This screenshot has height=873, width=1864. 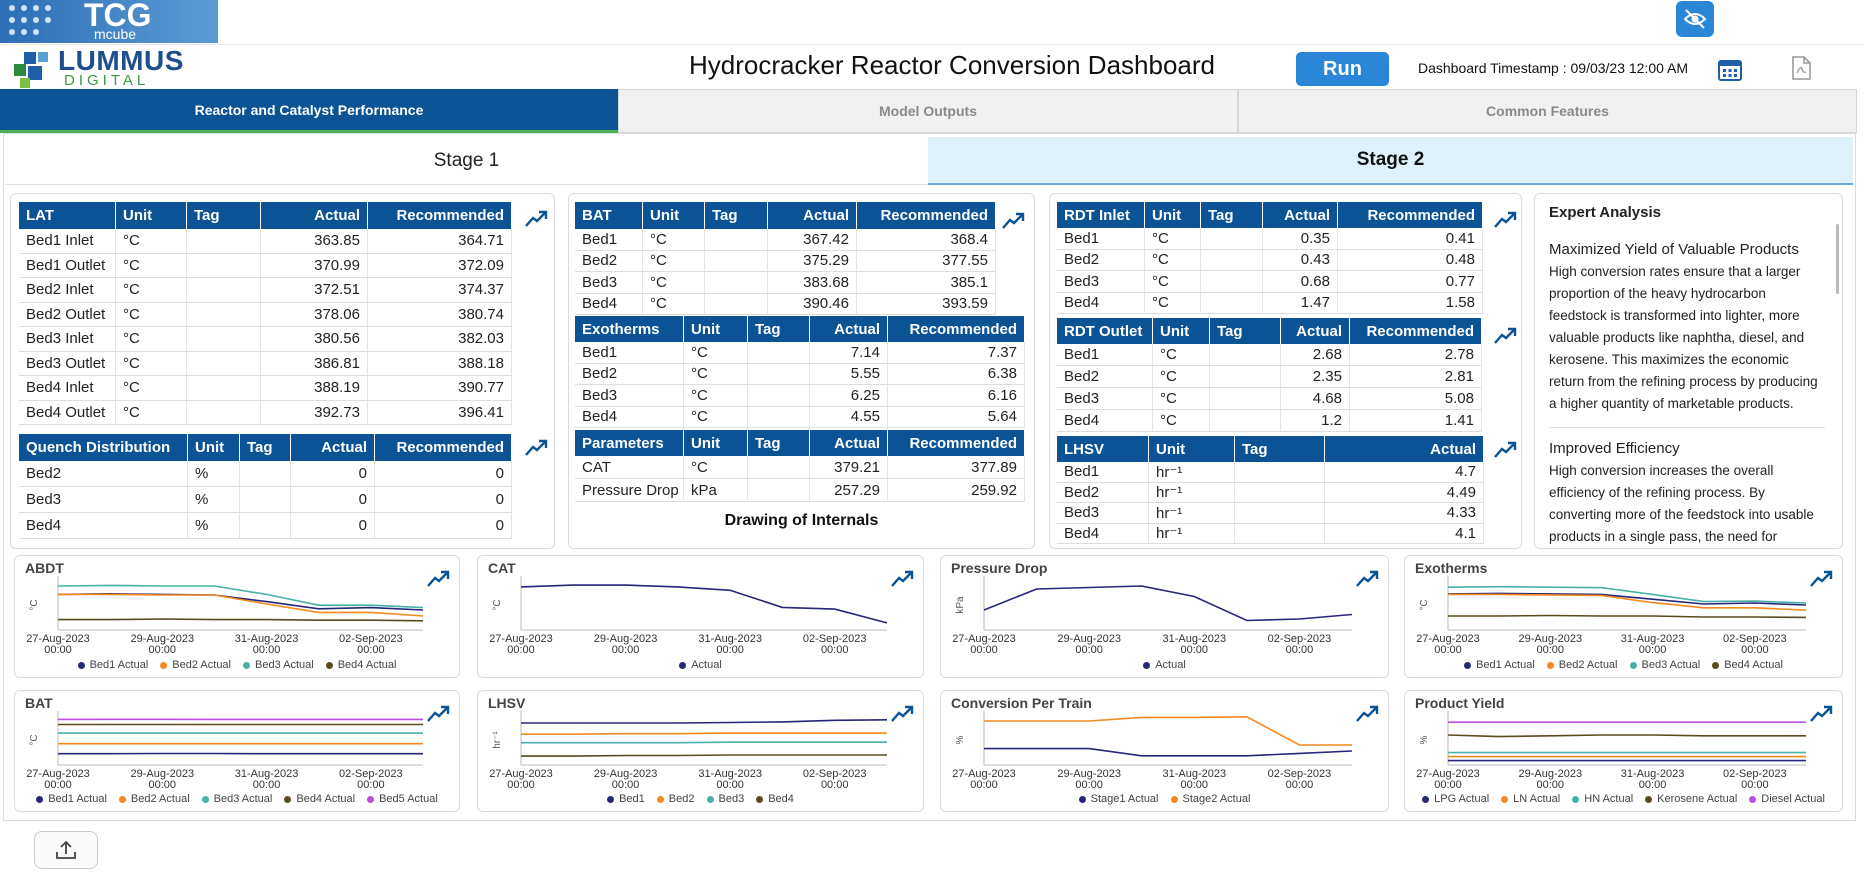 I want to click on table-cell: 0.68, so click(x=1300, y=282).